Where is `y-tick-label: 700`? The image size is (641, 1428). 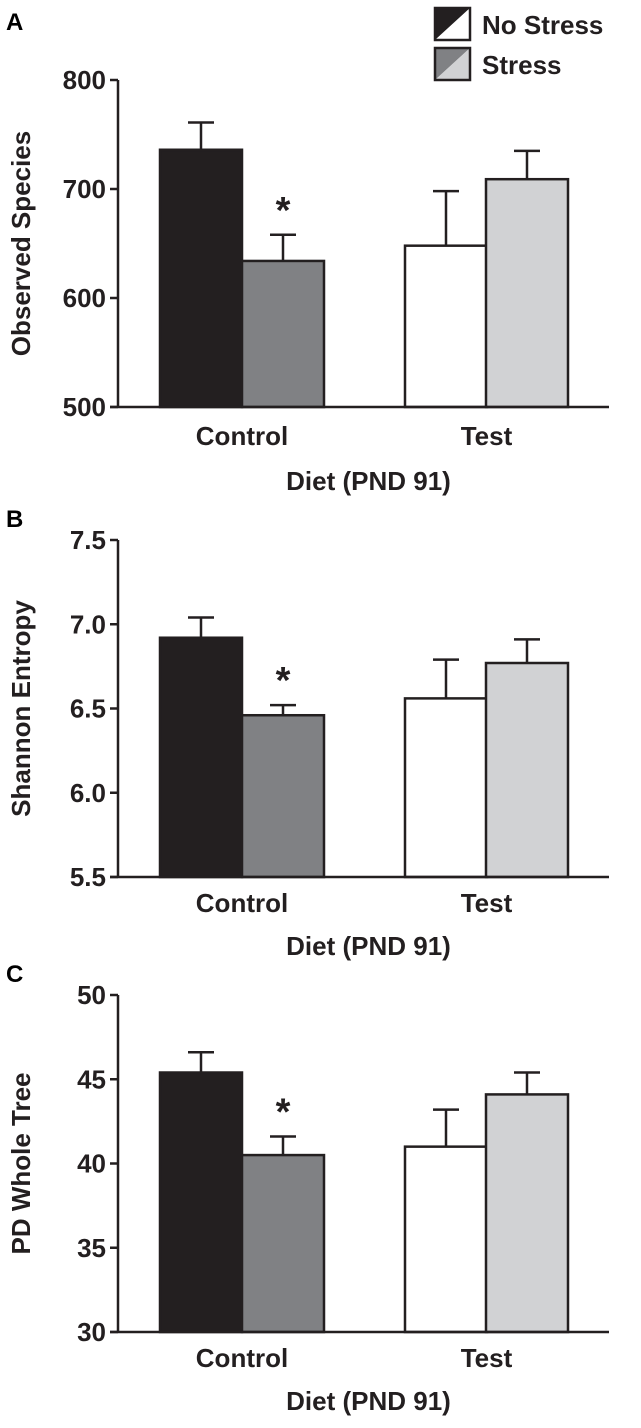
y-tick-label: 700 is located at coordinates (84, 189).